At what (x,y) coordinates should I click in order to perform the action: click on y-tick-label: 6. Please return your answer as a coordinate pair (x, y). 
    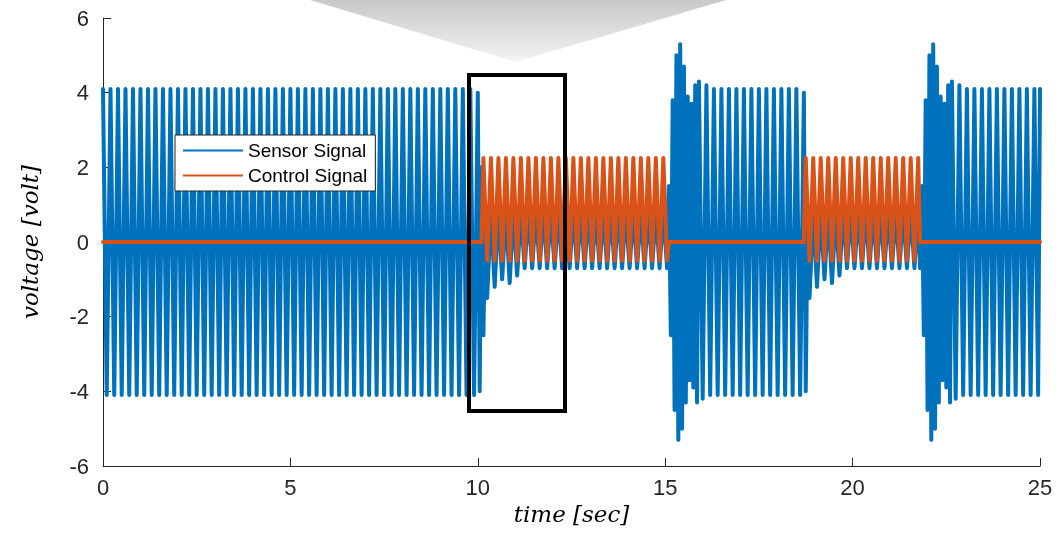
    Looking at the image, I should click on (82, 18).